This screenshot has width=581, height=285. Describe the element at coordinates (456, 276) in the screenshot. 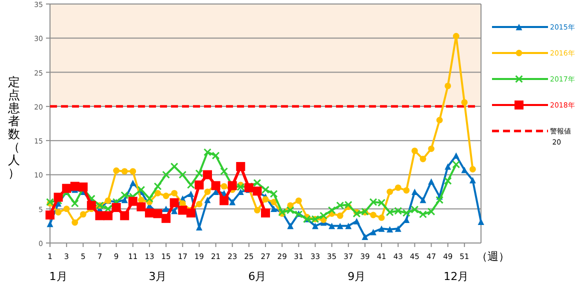

I see `text: 12月` at that location.